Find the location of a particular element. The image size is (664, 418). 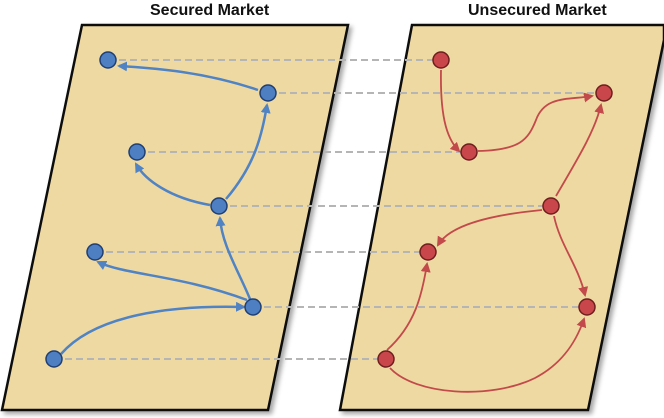

unsecured-market-title: Unsecured Market is located at coordinates (537, 10).